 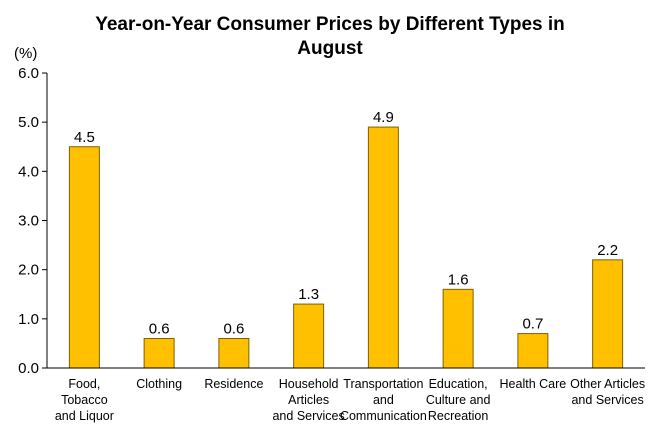 I want to click on x-tick-label: Education, Culture and Recreation, so click(x=458, y=400).